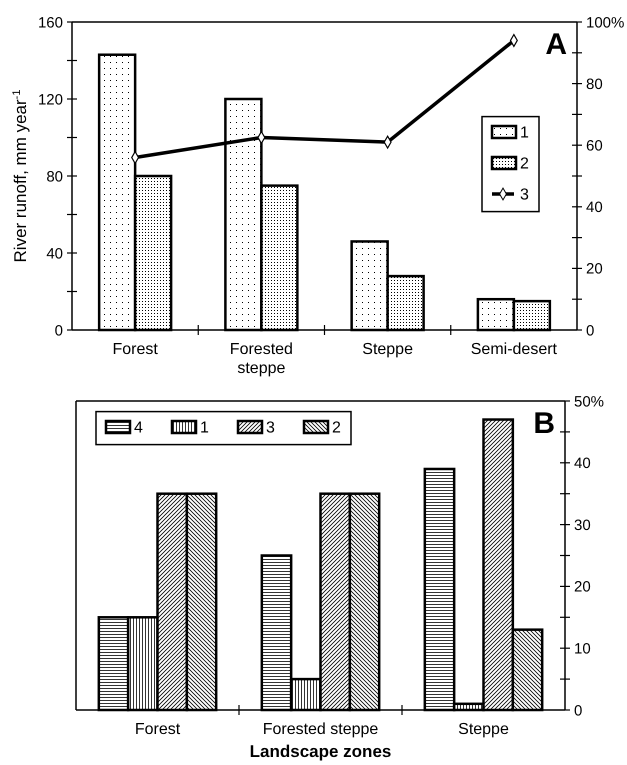  I want to click on y2-tick-label: 60, so click(594, 145).